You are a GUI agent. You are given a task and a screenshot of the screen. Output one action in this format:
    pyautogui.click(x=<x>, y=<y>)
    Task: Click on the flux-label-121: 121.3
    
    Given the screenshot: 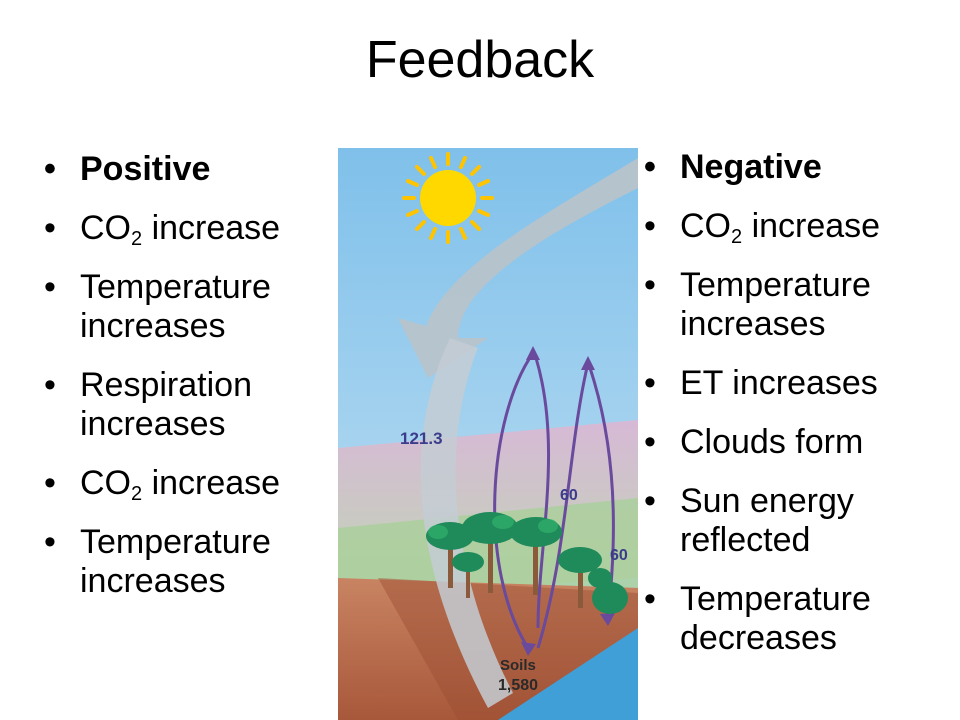 What is the action you would take?
    pyautogui.click(x=421, y=438)
    